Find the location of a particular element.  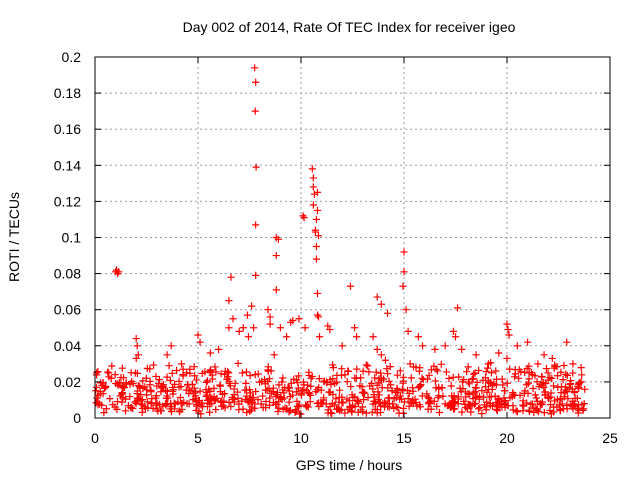

y-axis-title: ROTI / TECUs is located at coordinates (14, 237).